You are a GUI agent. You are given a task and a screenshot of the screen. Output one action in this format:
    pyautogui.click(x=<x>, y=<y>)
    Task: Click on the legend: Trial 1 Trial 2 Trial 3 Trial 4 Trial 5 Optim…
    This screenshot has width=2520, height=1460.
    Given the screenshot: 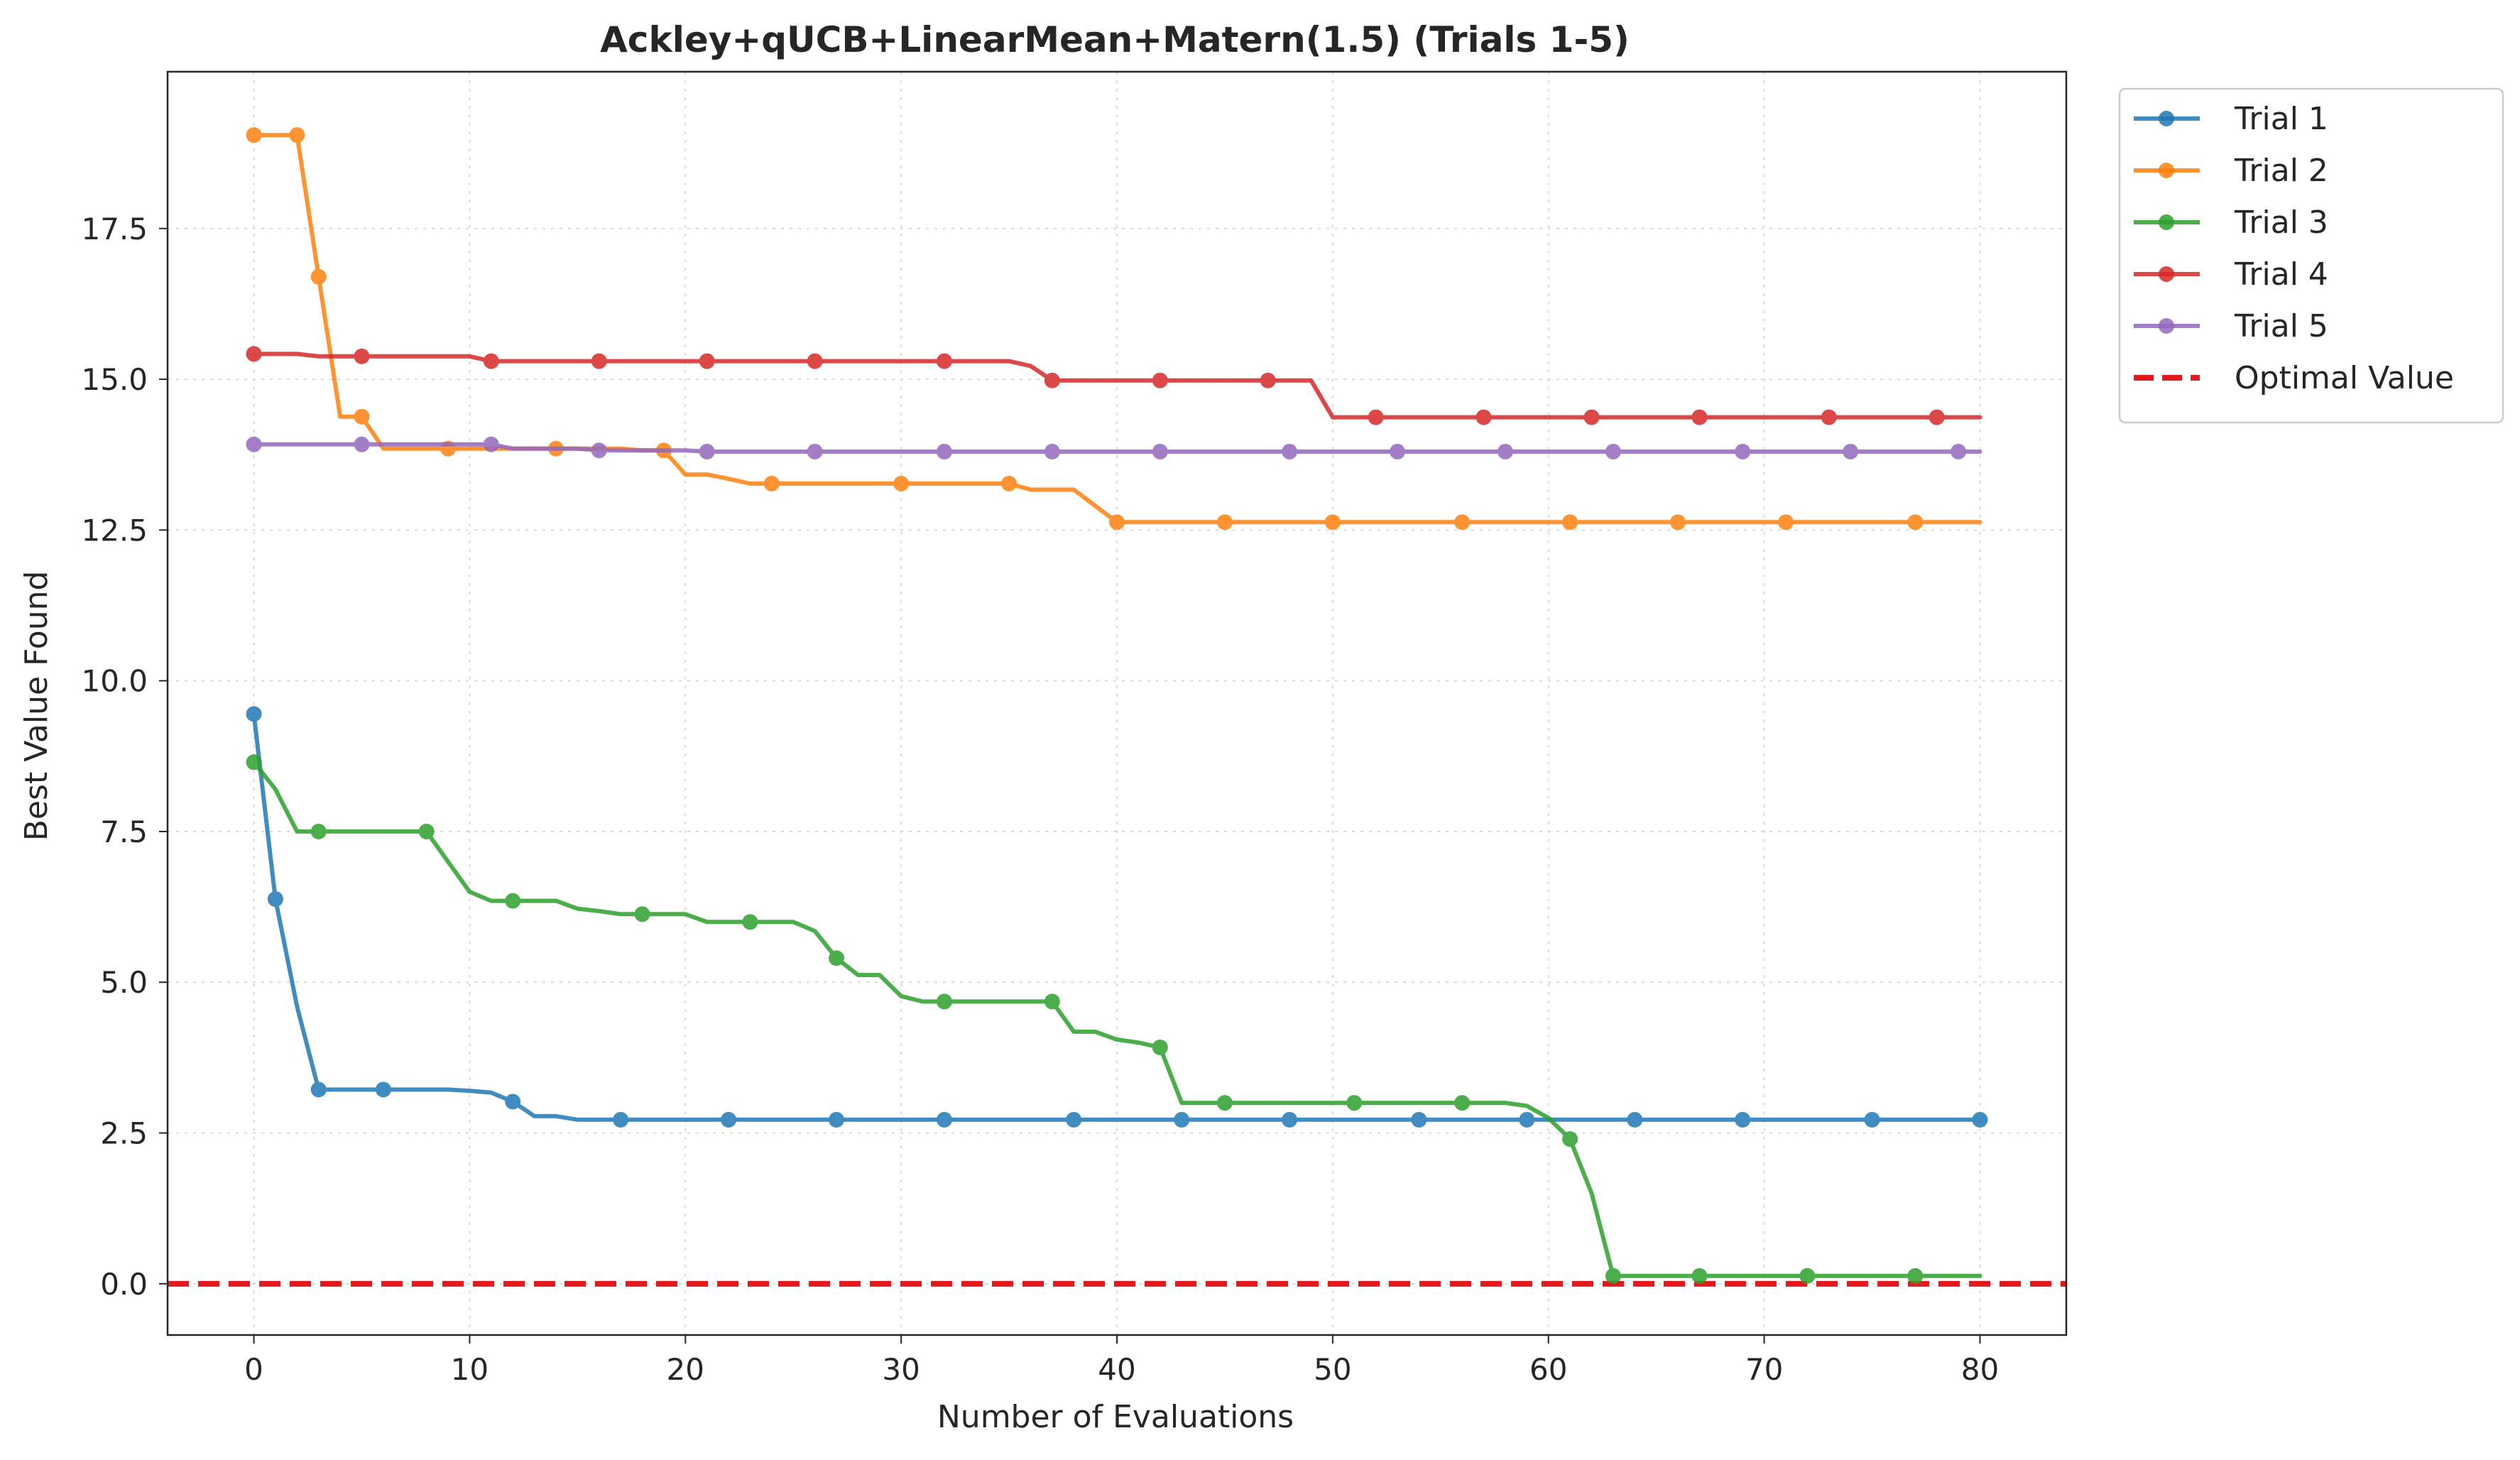 What is the action you would take?
    pyautogui.click(x=2311, y=256)
    